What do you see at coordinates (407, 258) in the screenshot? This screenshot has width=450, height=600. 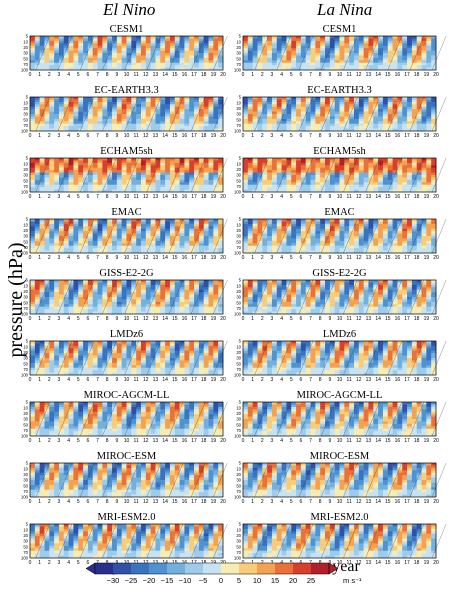 I see `x-tick-label: 17` at bounding box center [407, 258].